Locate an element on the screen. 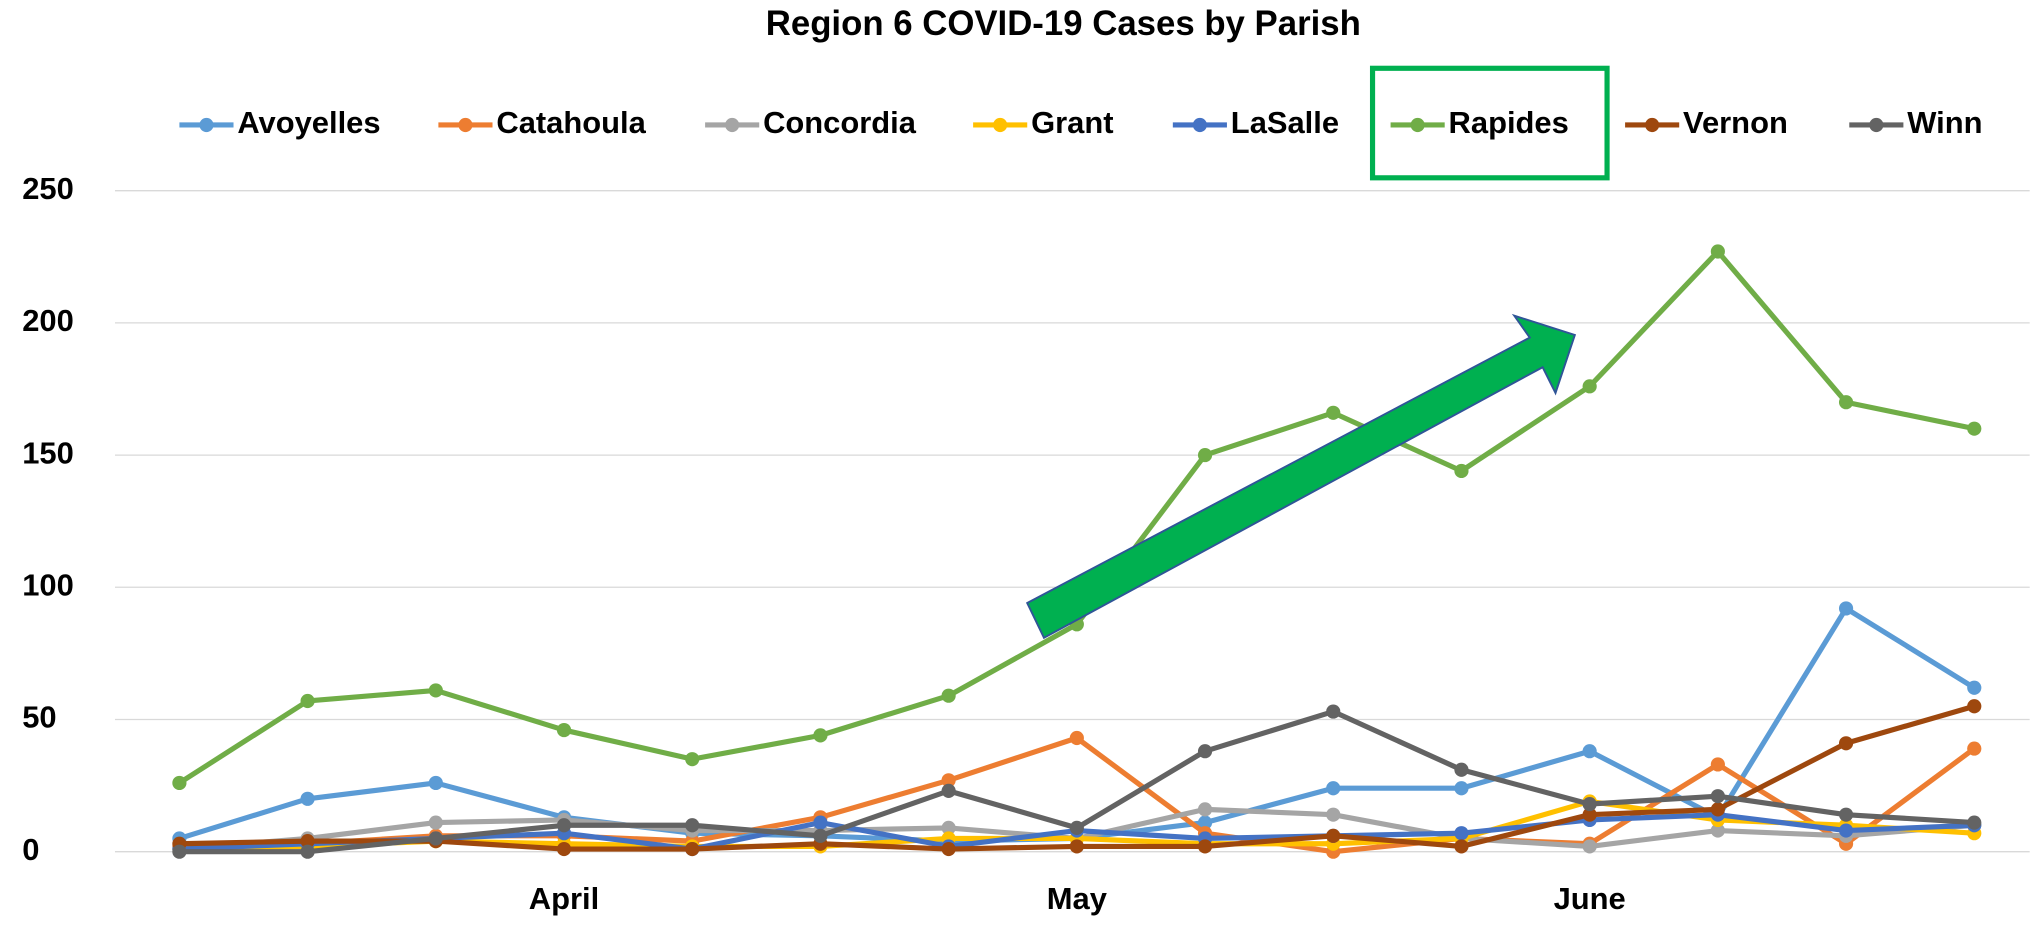 The image size is (2039, 929). highlight-box is located at coordinates (1489, 123).